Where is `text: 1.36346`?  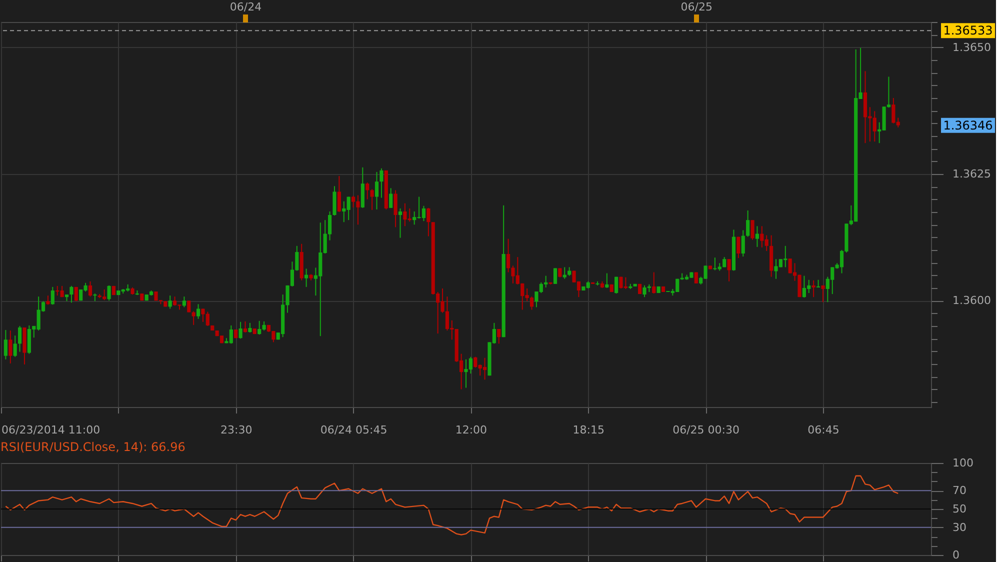 text: 1.36346 is located at coordinates (968, 125).